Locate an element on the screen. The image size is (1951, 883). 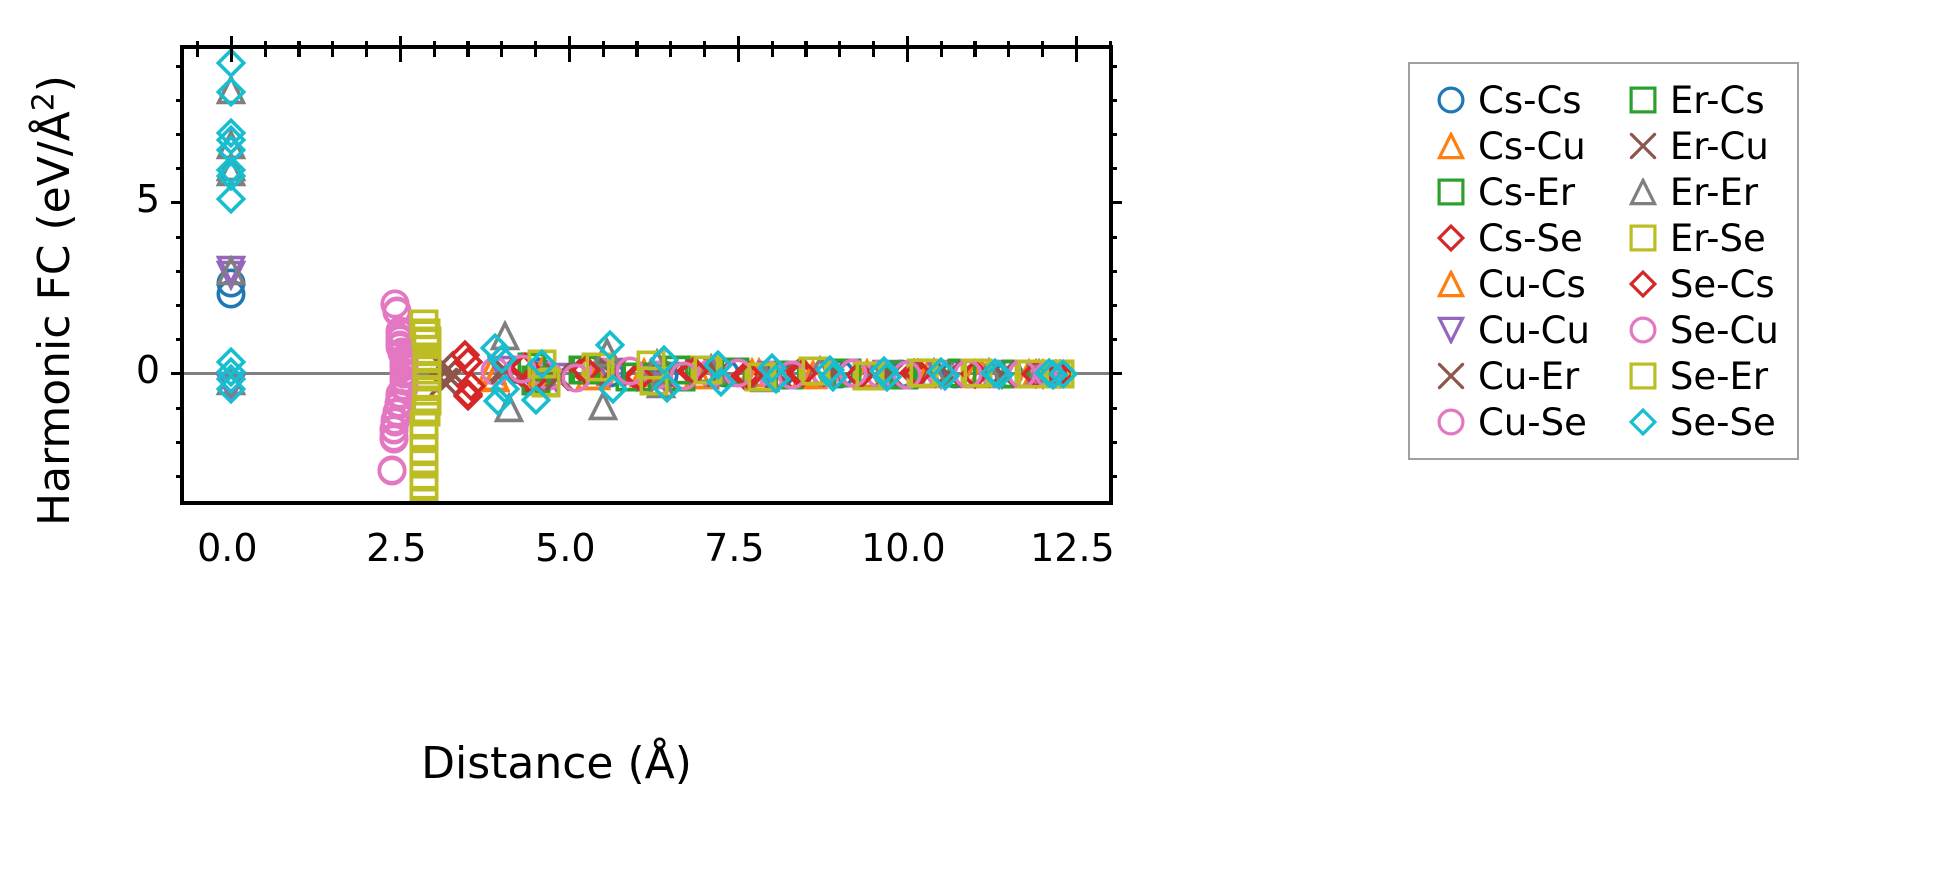
legend-item-cu-er: Cu-Er is located at coordinates (1507, 376).